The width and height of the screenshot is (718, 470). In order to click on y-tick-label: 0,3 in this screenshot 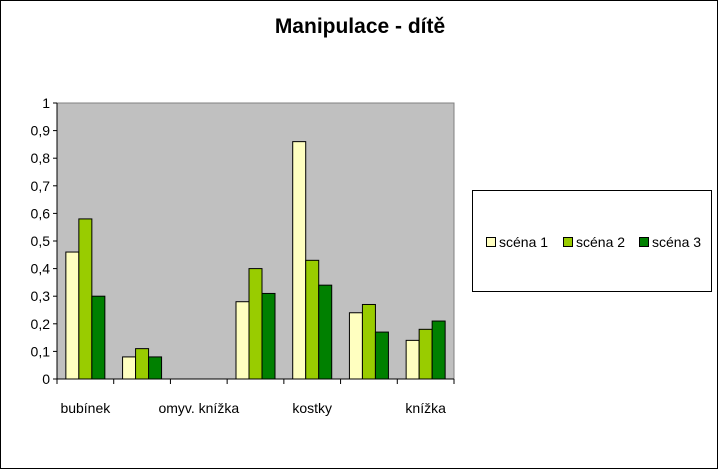, I will do `click(41, 296)`.